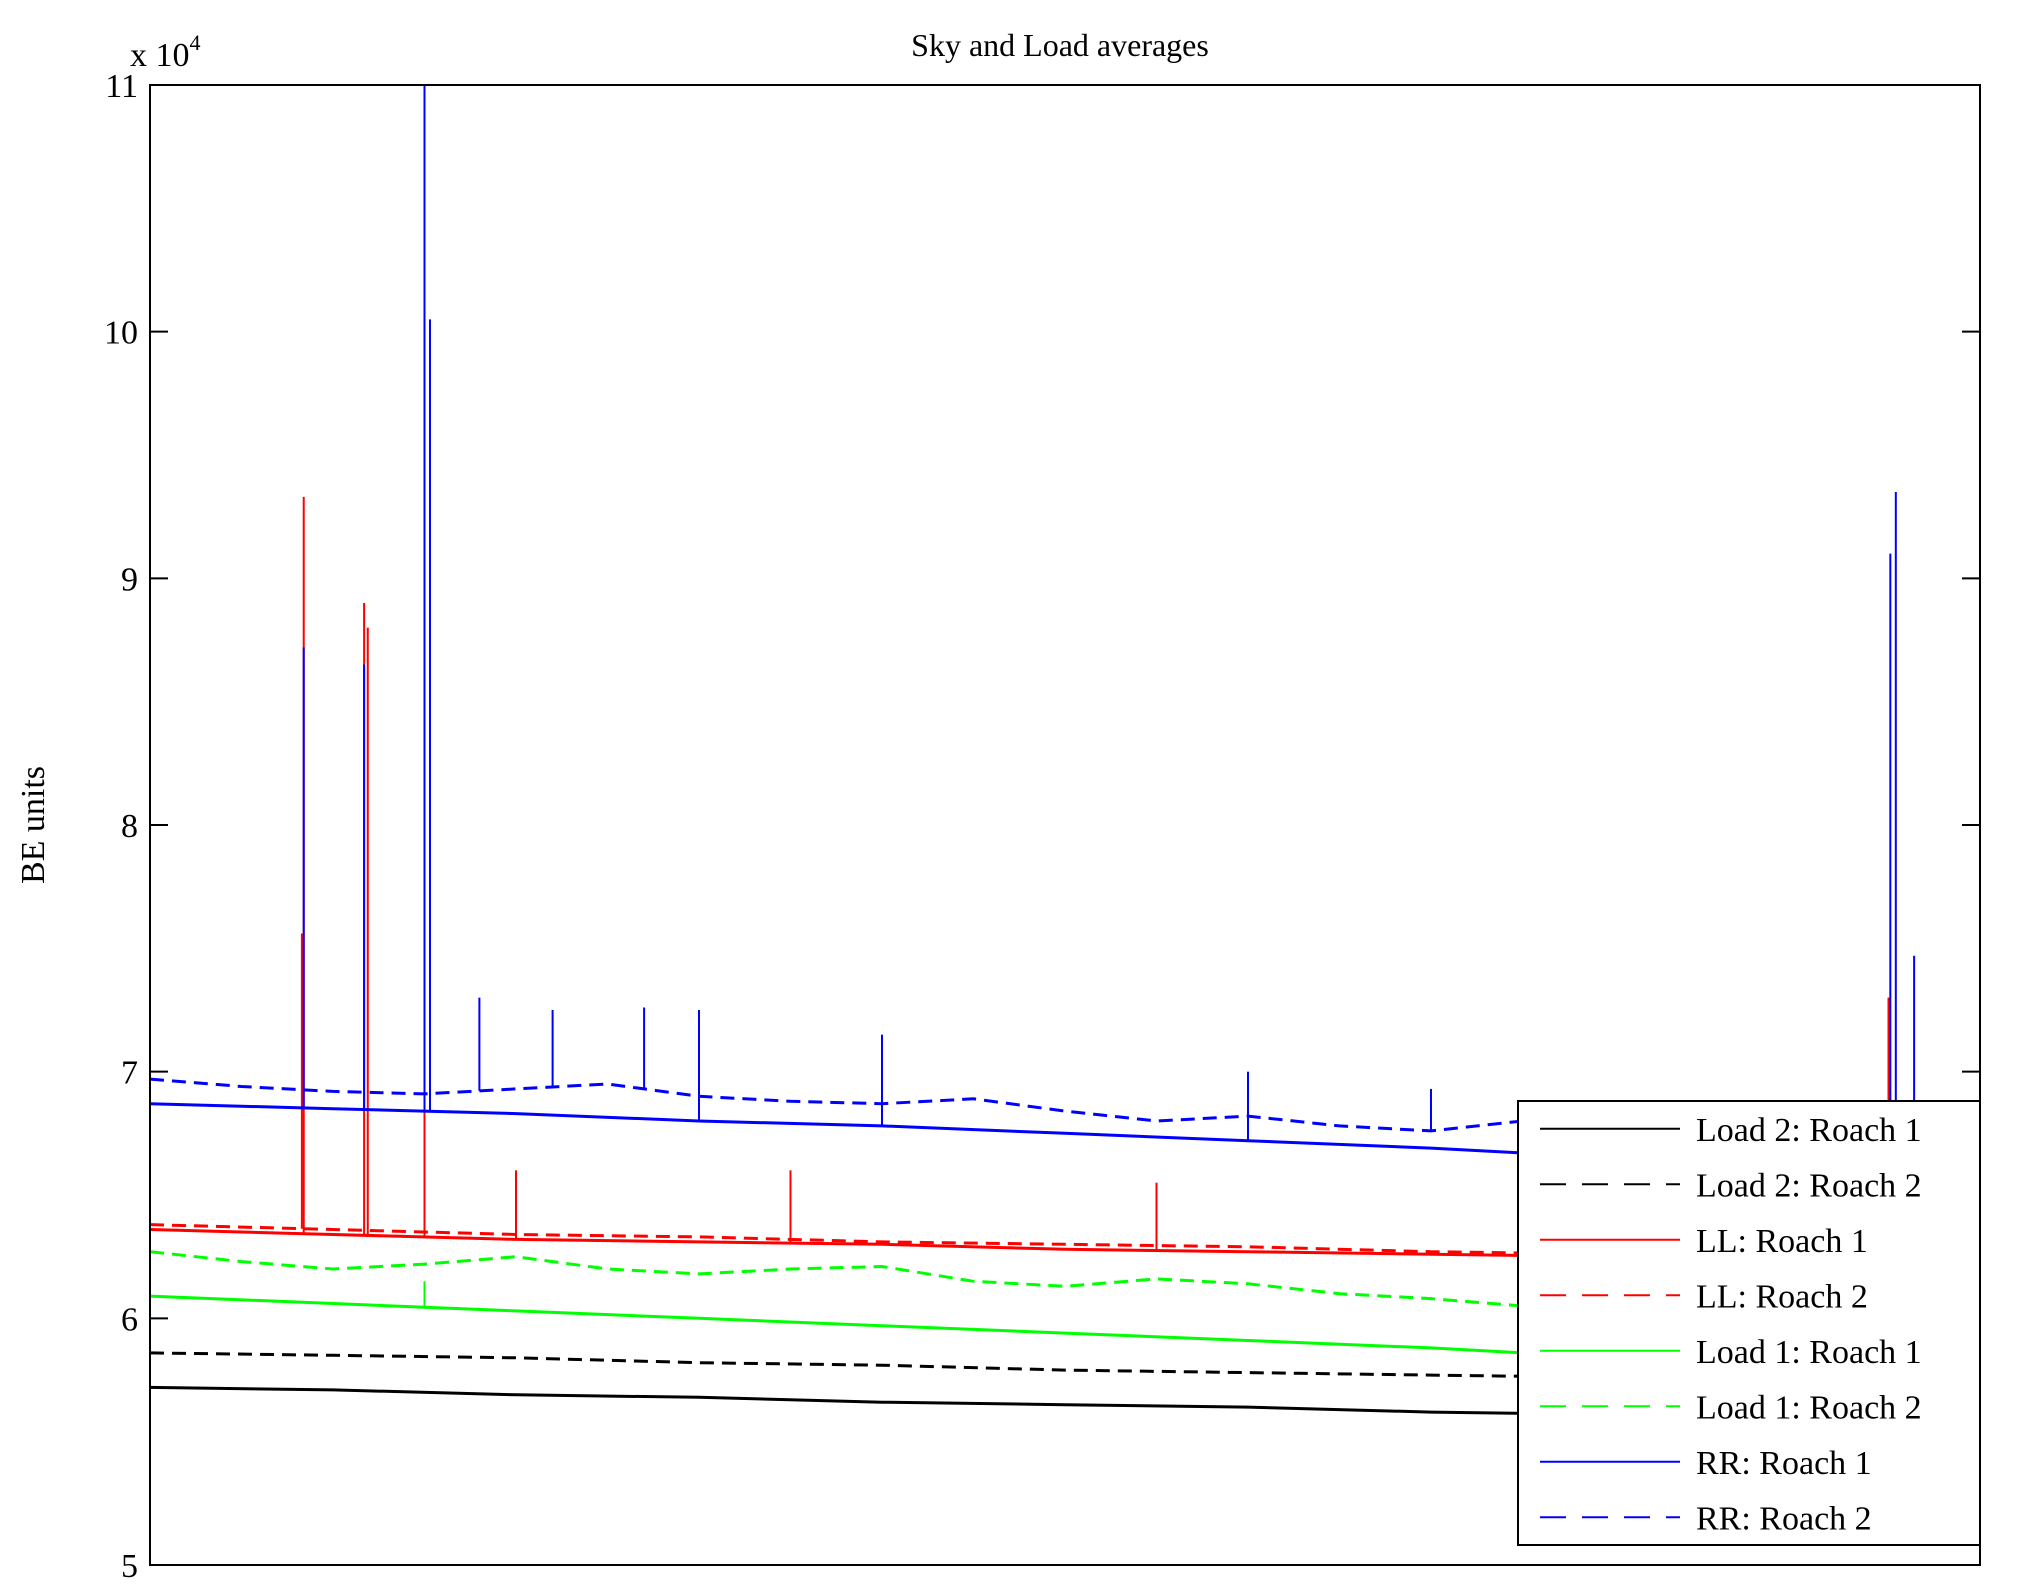 This screenshot has height=1592, width=2017. What do you see at coordinates (1809, 1130) in the screenshot?
I see `legend-label: Load 2: Roach 1` at bounding box center [1809, 1130].